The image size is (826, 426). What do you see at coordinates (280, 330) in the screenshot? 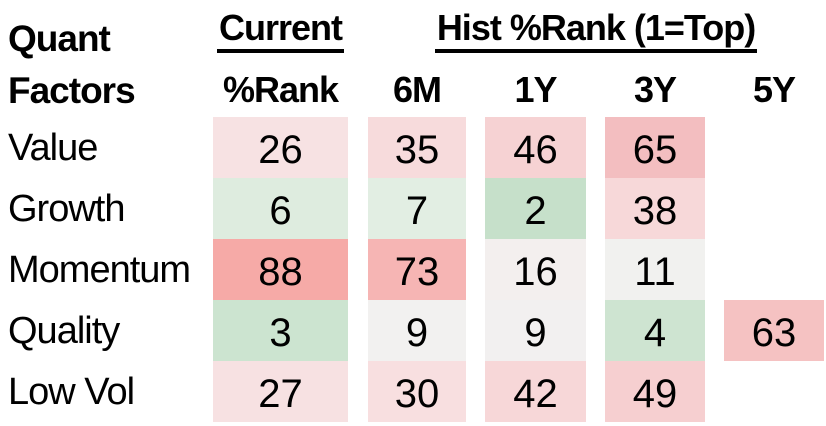
I see `cell-quality-rank: 3` at bounding box center [280, 330].